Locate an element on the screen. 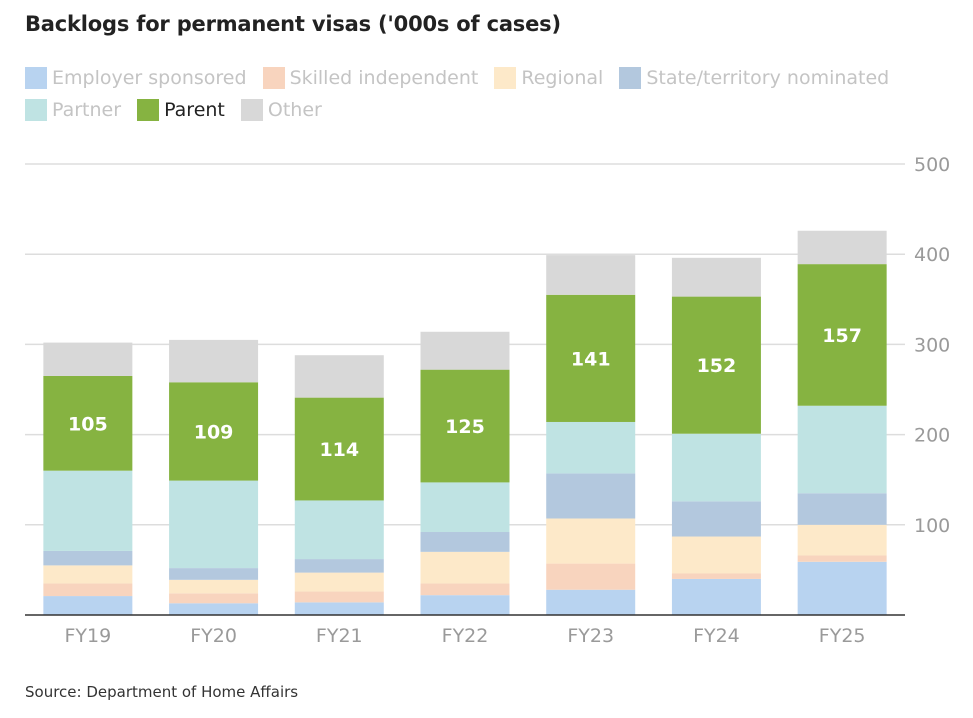  x-tick-label: FY21 is located at coordinates (339, 636).